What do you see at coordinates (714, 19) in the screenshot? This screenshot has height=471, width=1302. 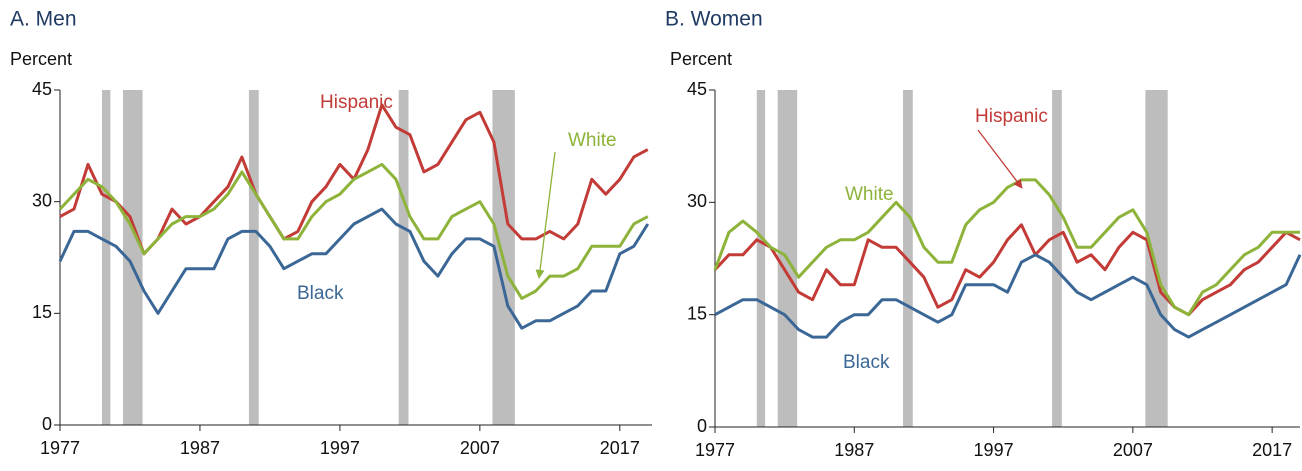 I see `chart-title: B. Women` at bounding box center [714, 19].